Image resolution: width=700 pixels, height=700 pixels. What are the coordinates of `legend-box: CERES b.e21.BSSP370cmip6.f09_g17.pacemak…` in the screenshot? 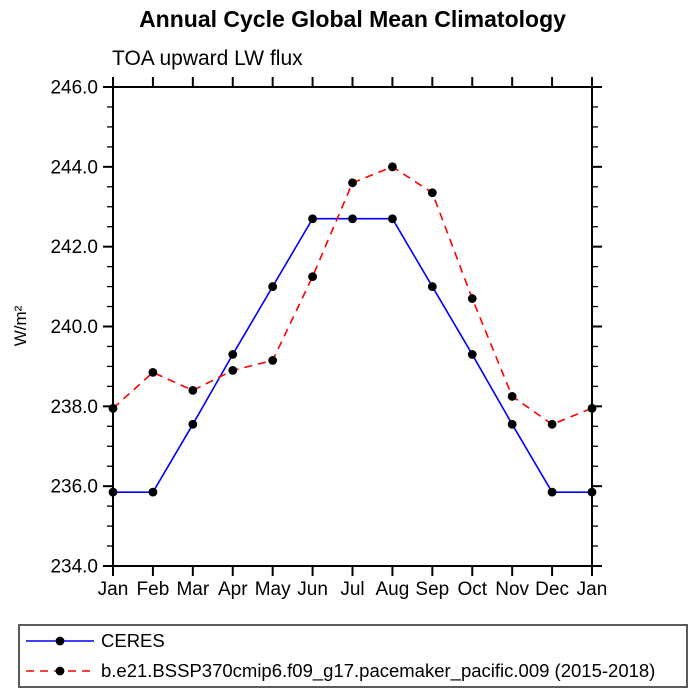 It's located at (353, 656).